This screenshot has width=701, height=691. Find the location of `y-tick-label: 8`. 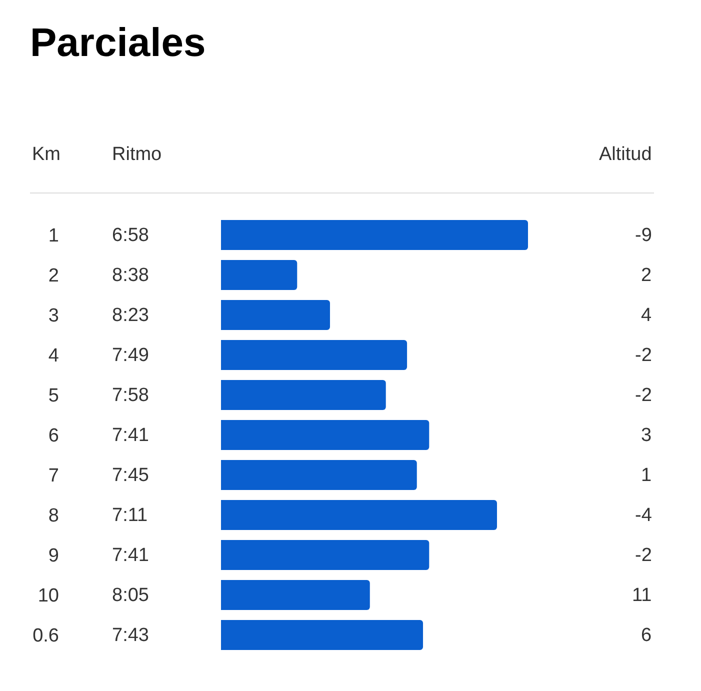

y-tick-label: 8 is located at coordinates (53, 516).